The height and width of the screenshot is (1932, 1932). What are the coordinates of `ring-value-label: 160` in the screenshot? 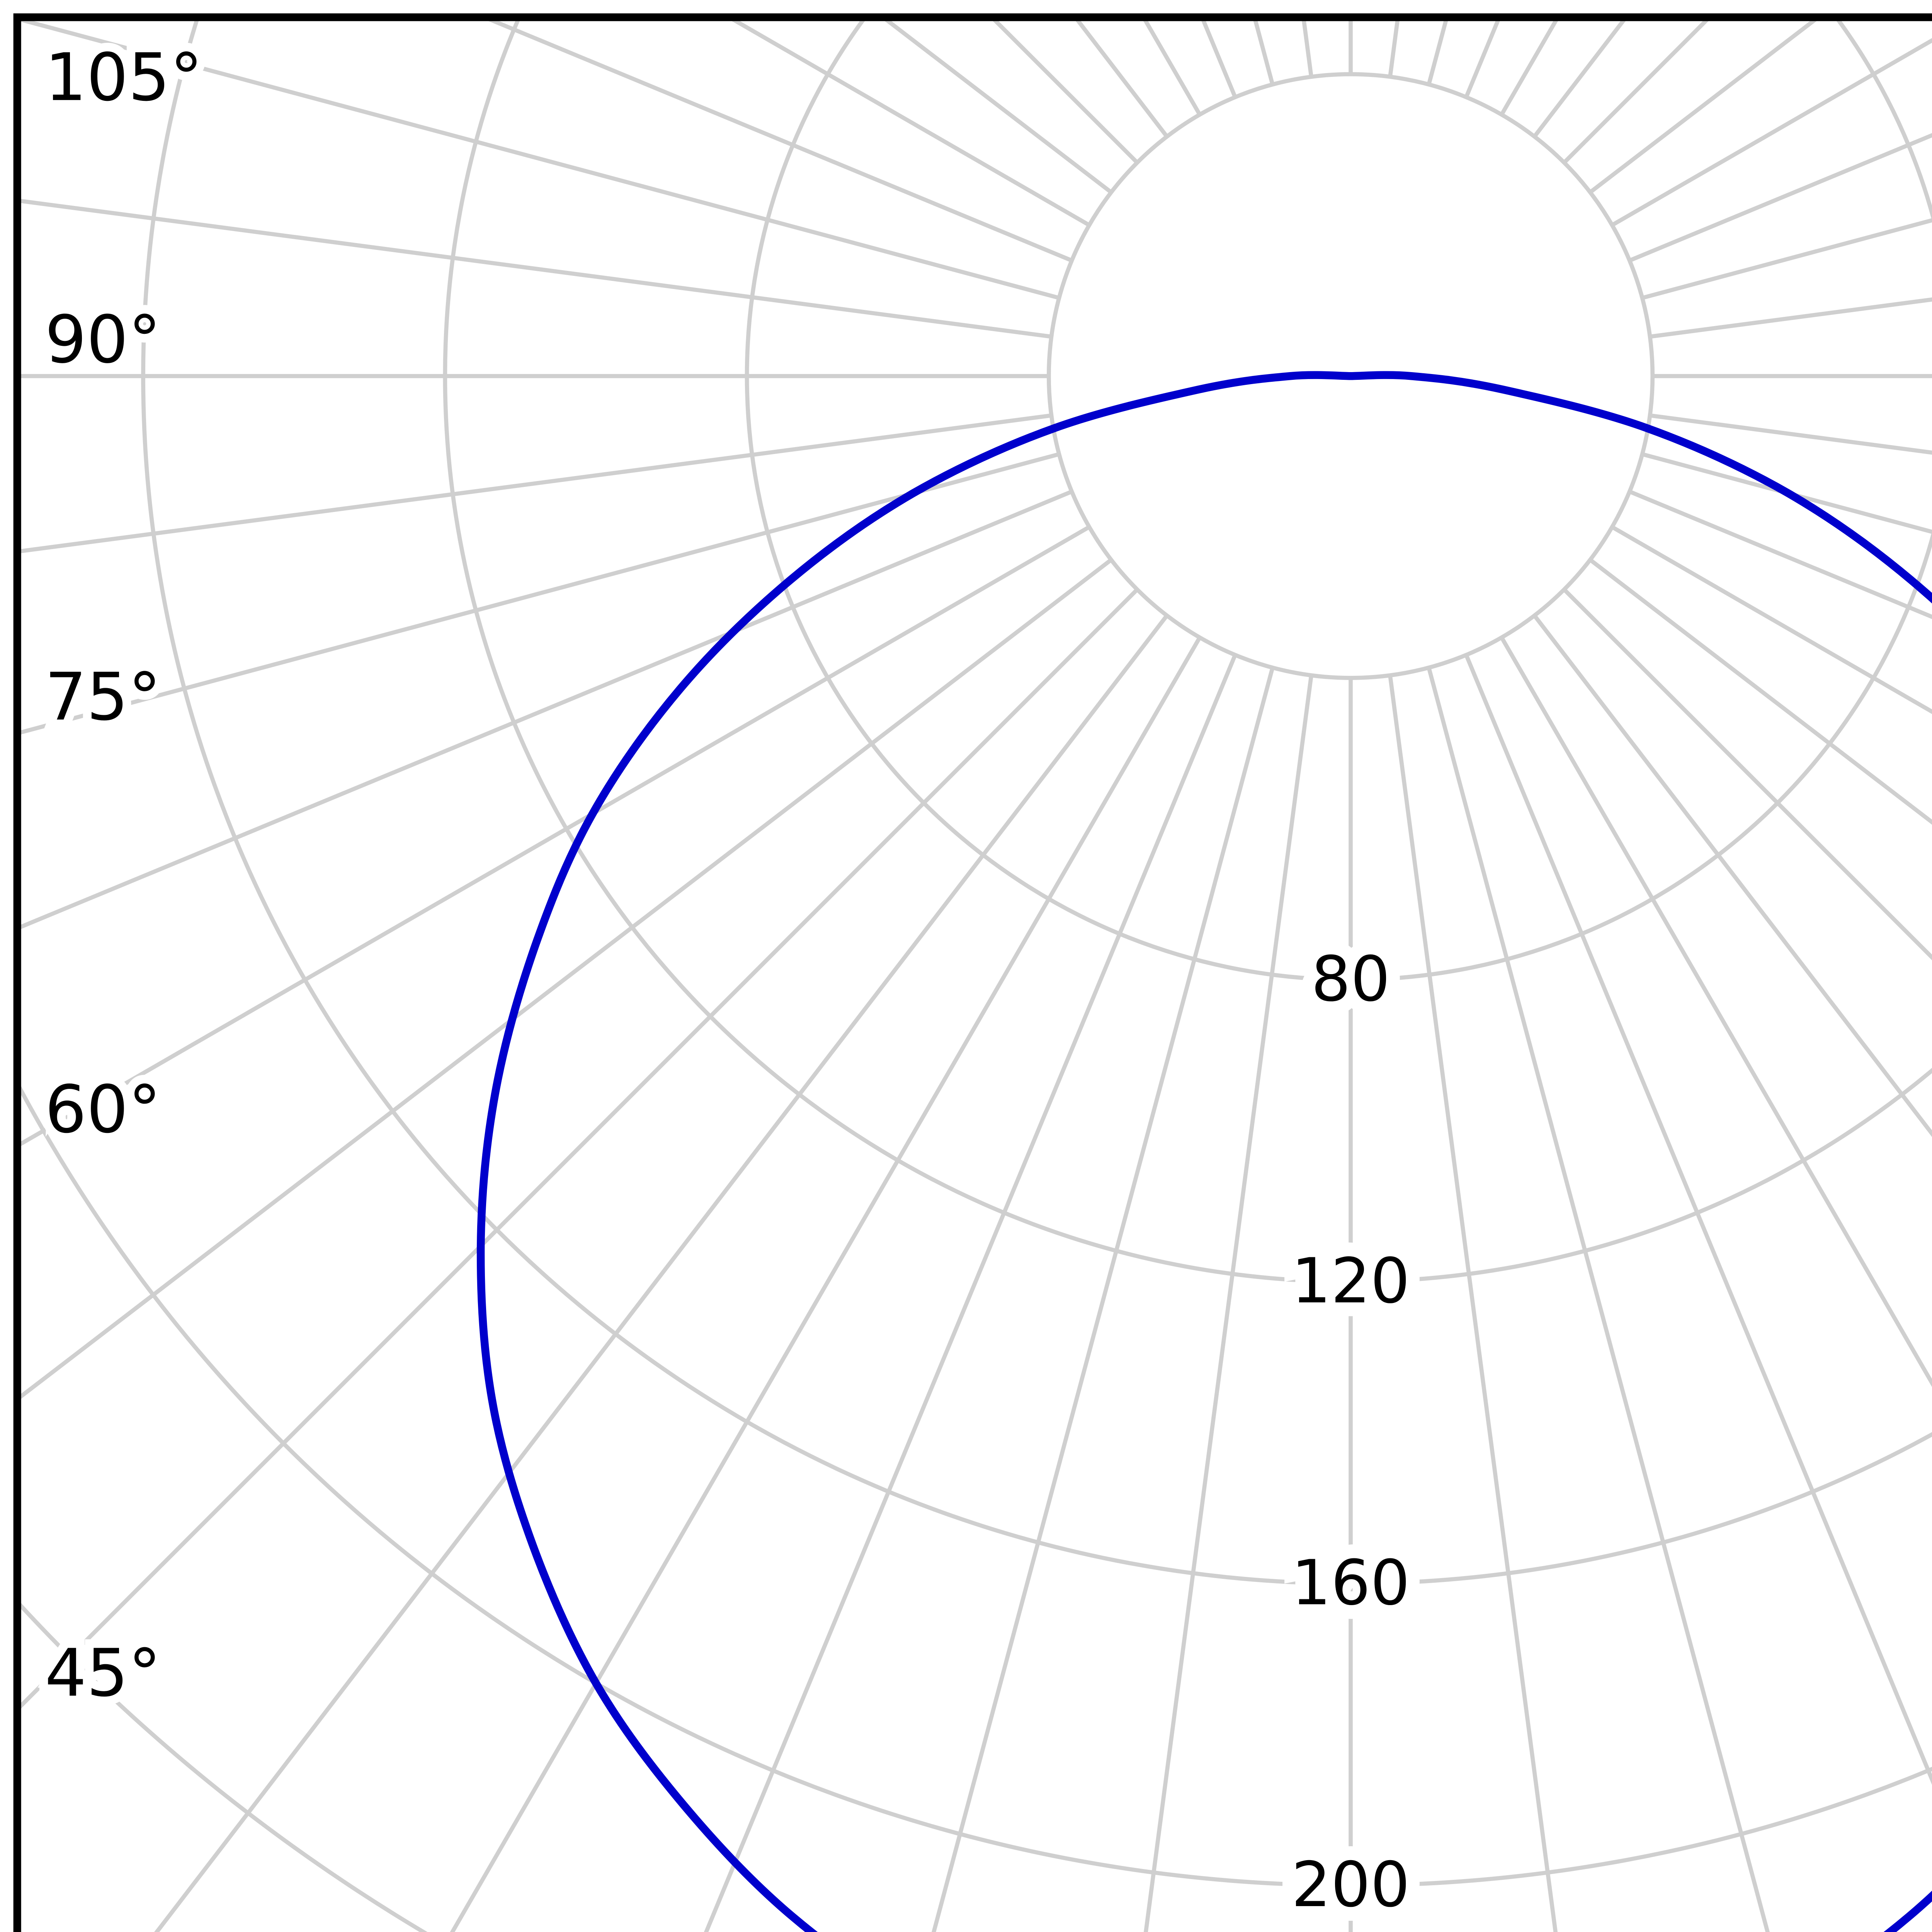 It's located at (1350, 1583).